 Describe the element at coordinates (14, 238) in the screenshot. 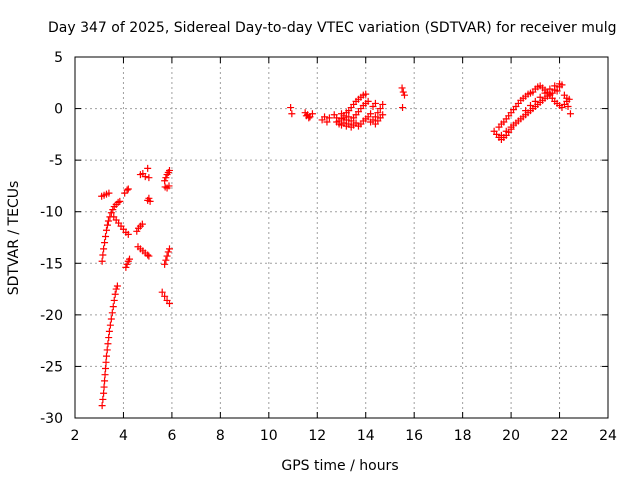

I see `y-axis-label: SDTVAR / TECUs` at that location.